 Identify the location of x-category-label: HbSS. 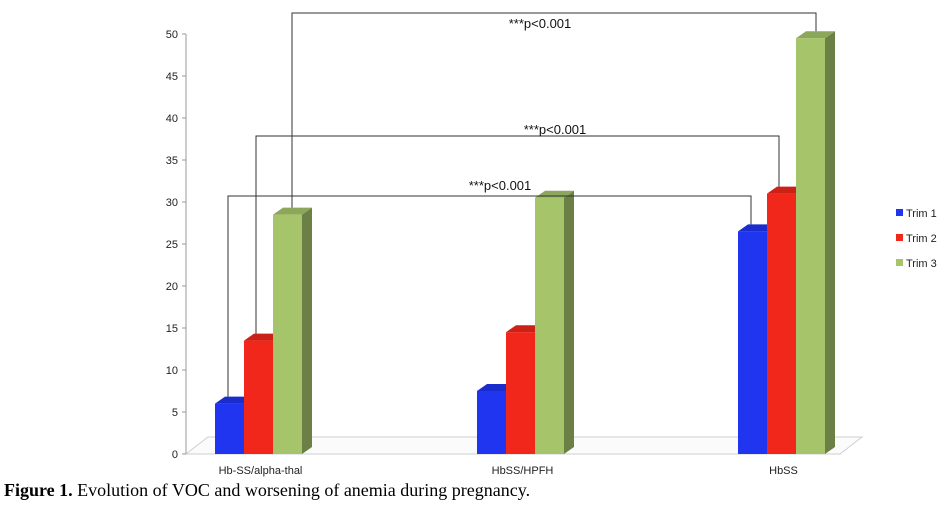
(783, 471).